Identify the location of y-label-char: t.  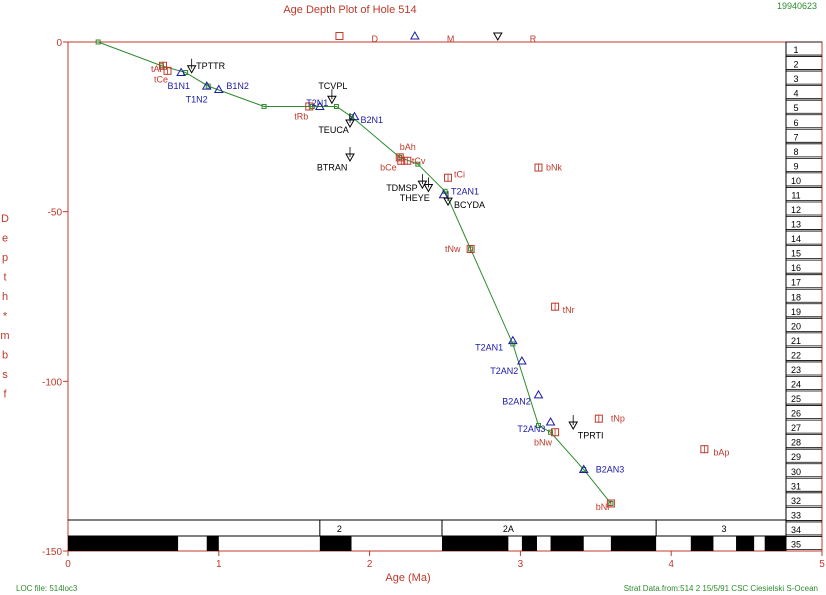
(4, 278).